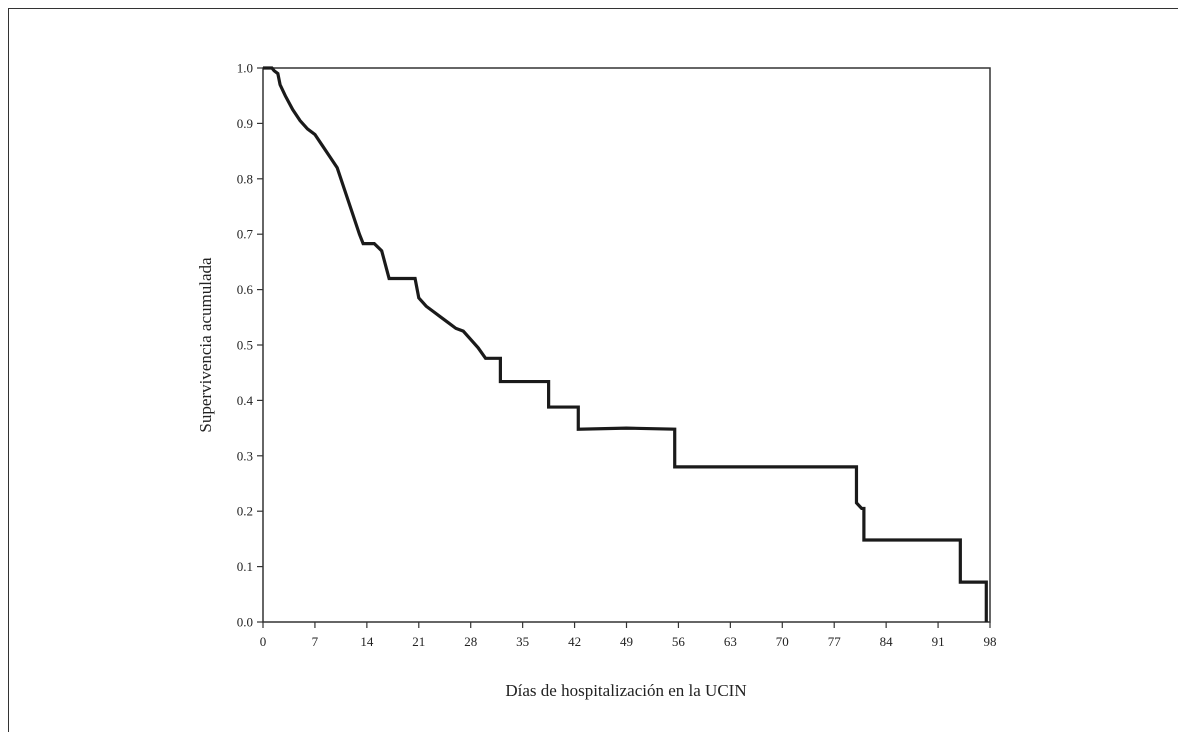 Image resolution: width=1178 pixels, height=732 pixels. Describe the element at coordinates (245, 289) in the screenshot. I see `y-tick-label: 0.6` at that location.